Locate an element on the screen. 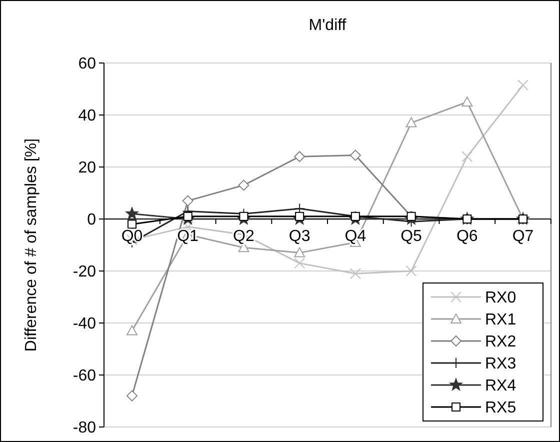 The image size is (560, 442). chart-title: M'diff is located at coordinates (327, 25).